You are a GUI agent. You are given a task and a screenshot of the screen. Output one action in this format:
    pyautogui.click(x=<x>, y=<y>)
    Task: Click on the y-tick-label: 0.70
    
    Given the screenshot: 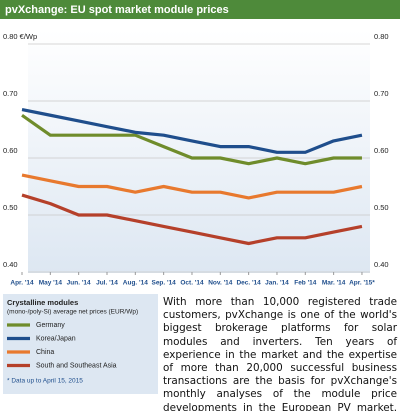 What is the action you would take?
    pyautogui.click(x=10, y=93)
    